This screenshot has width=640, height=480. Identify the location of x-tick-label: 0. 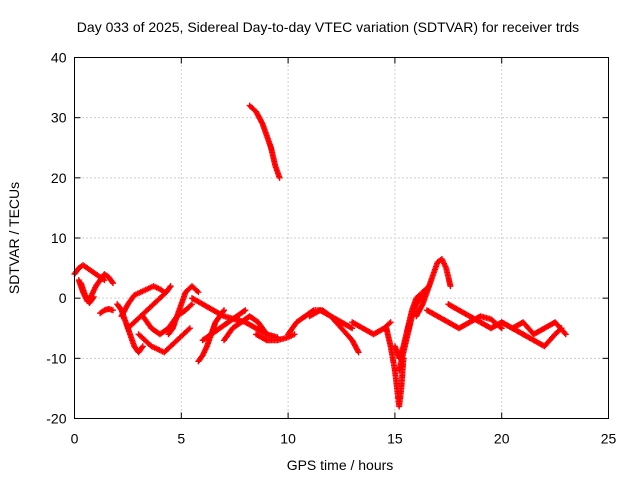
(75, 439).